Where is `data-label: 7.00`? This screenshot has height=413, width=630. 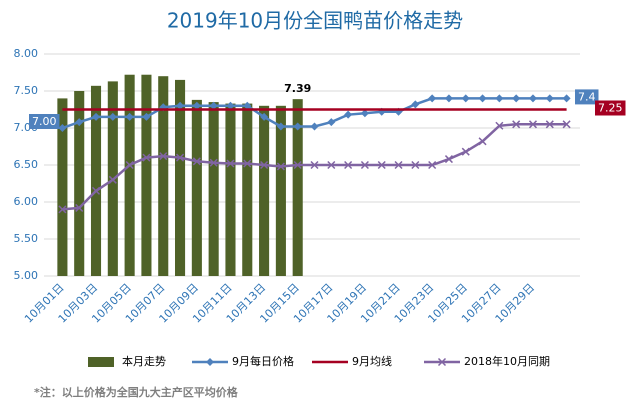 data-label: 7.00 is located at coordinates (44, 121).